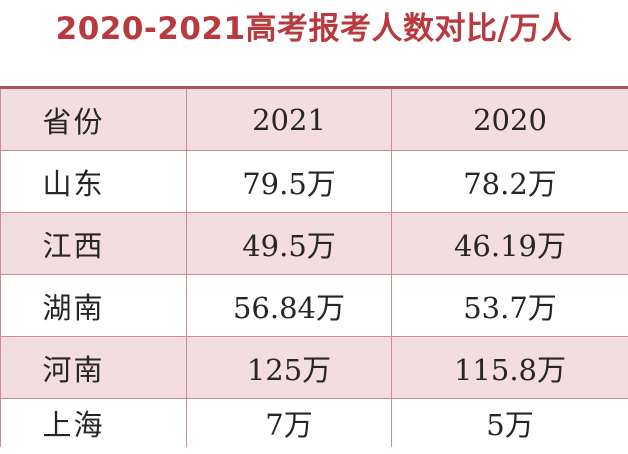 The width and height of the screenshot is (628, 454). What do you see at coordinates (509, 243) in the screenshot?
I see `value-2020-cell: 46.19万` at bounding box center [509, 243].